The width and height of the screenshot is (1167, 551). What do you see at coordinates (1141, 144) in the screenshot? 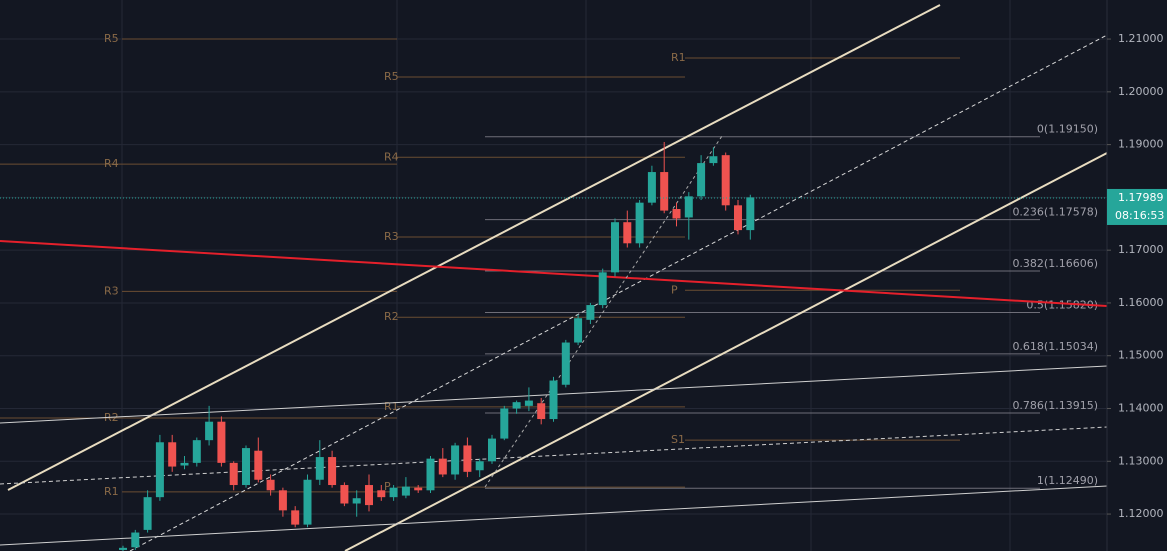
I see `y-tick-label: 1.19000` at bounding box center [1141, 144].